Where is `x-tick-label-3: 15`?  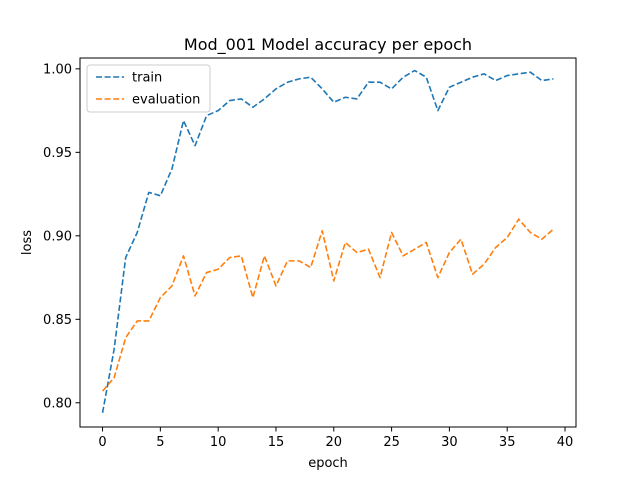
x-tick-label-3: 15 is located at coordinates (276, 442).